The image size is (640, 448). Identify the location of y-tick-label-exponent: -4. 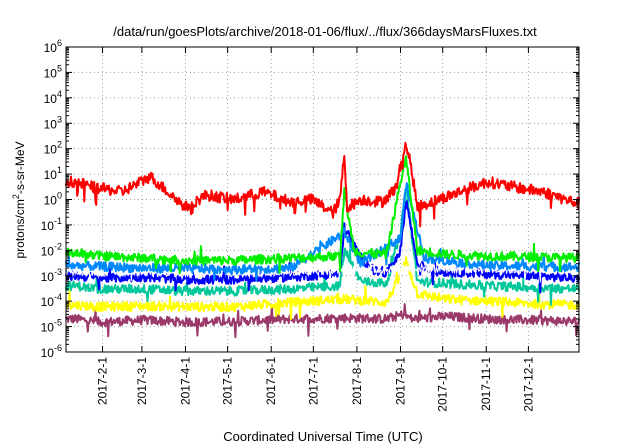
(58, 297).